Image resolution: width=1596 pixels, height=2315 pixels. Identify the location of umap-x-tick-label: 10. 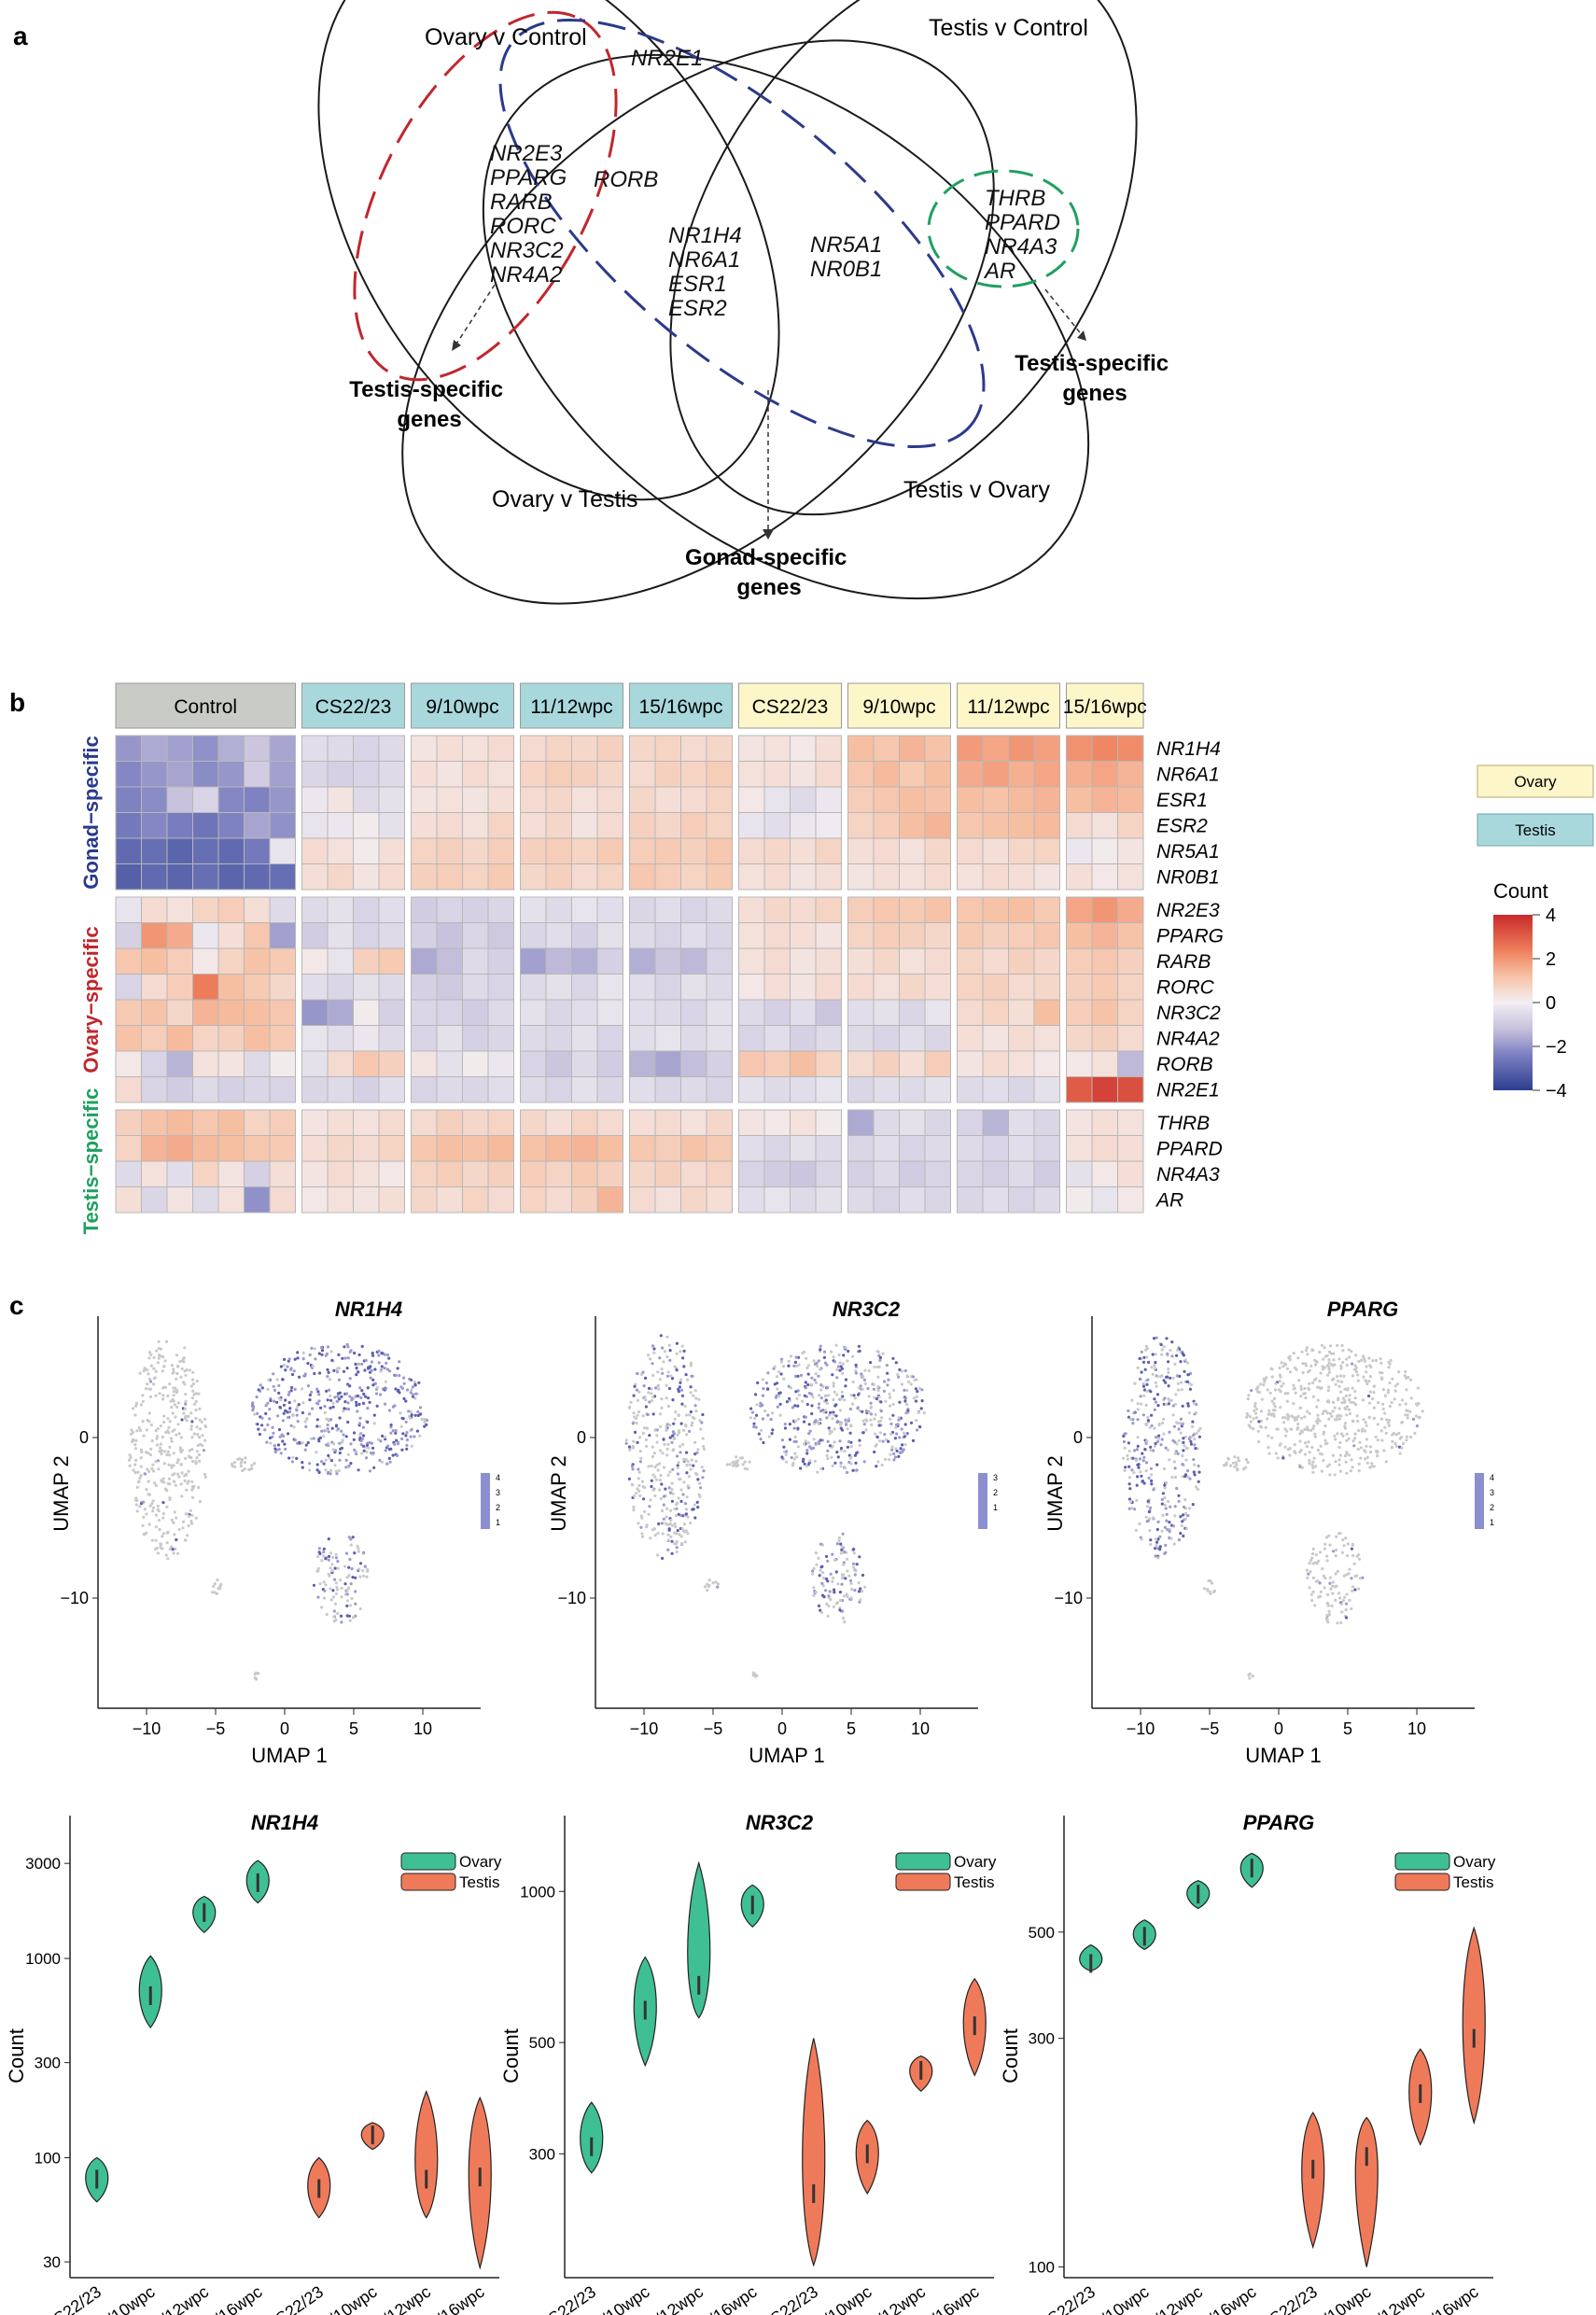
(422, 1729).